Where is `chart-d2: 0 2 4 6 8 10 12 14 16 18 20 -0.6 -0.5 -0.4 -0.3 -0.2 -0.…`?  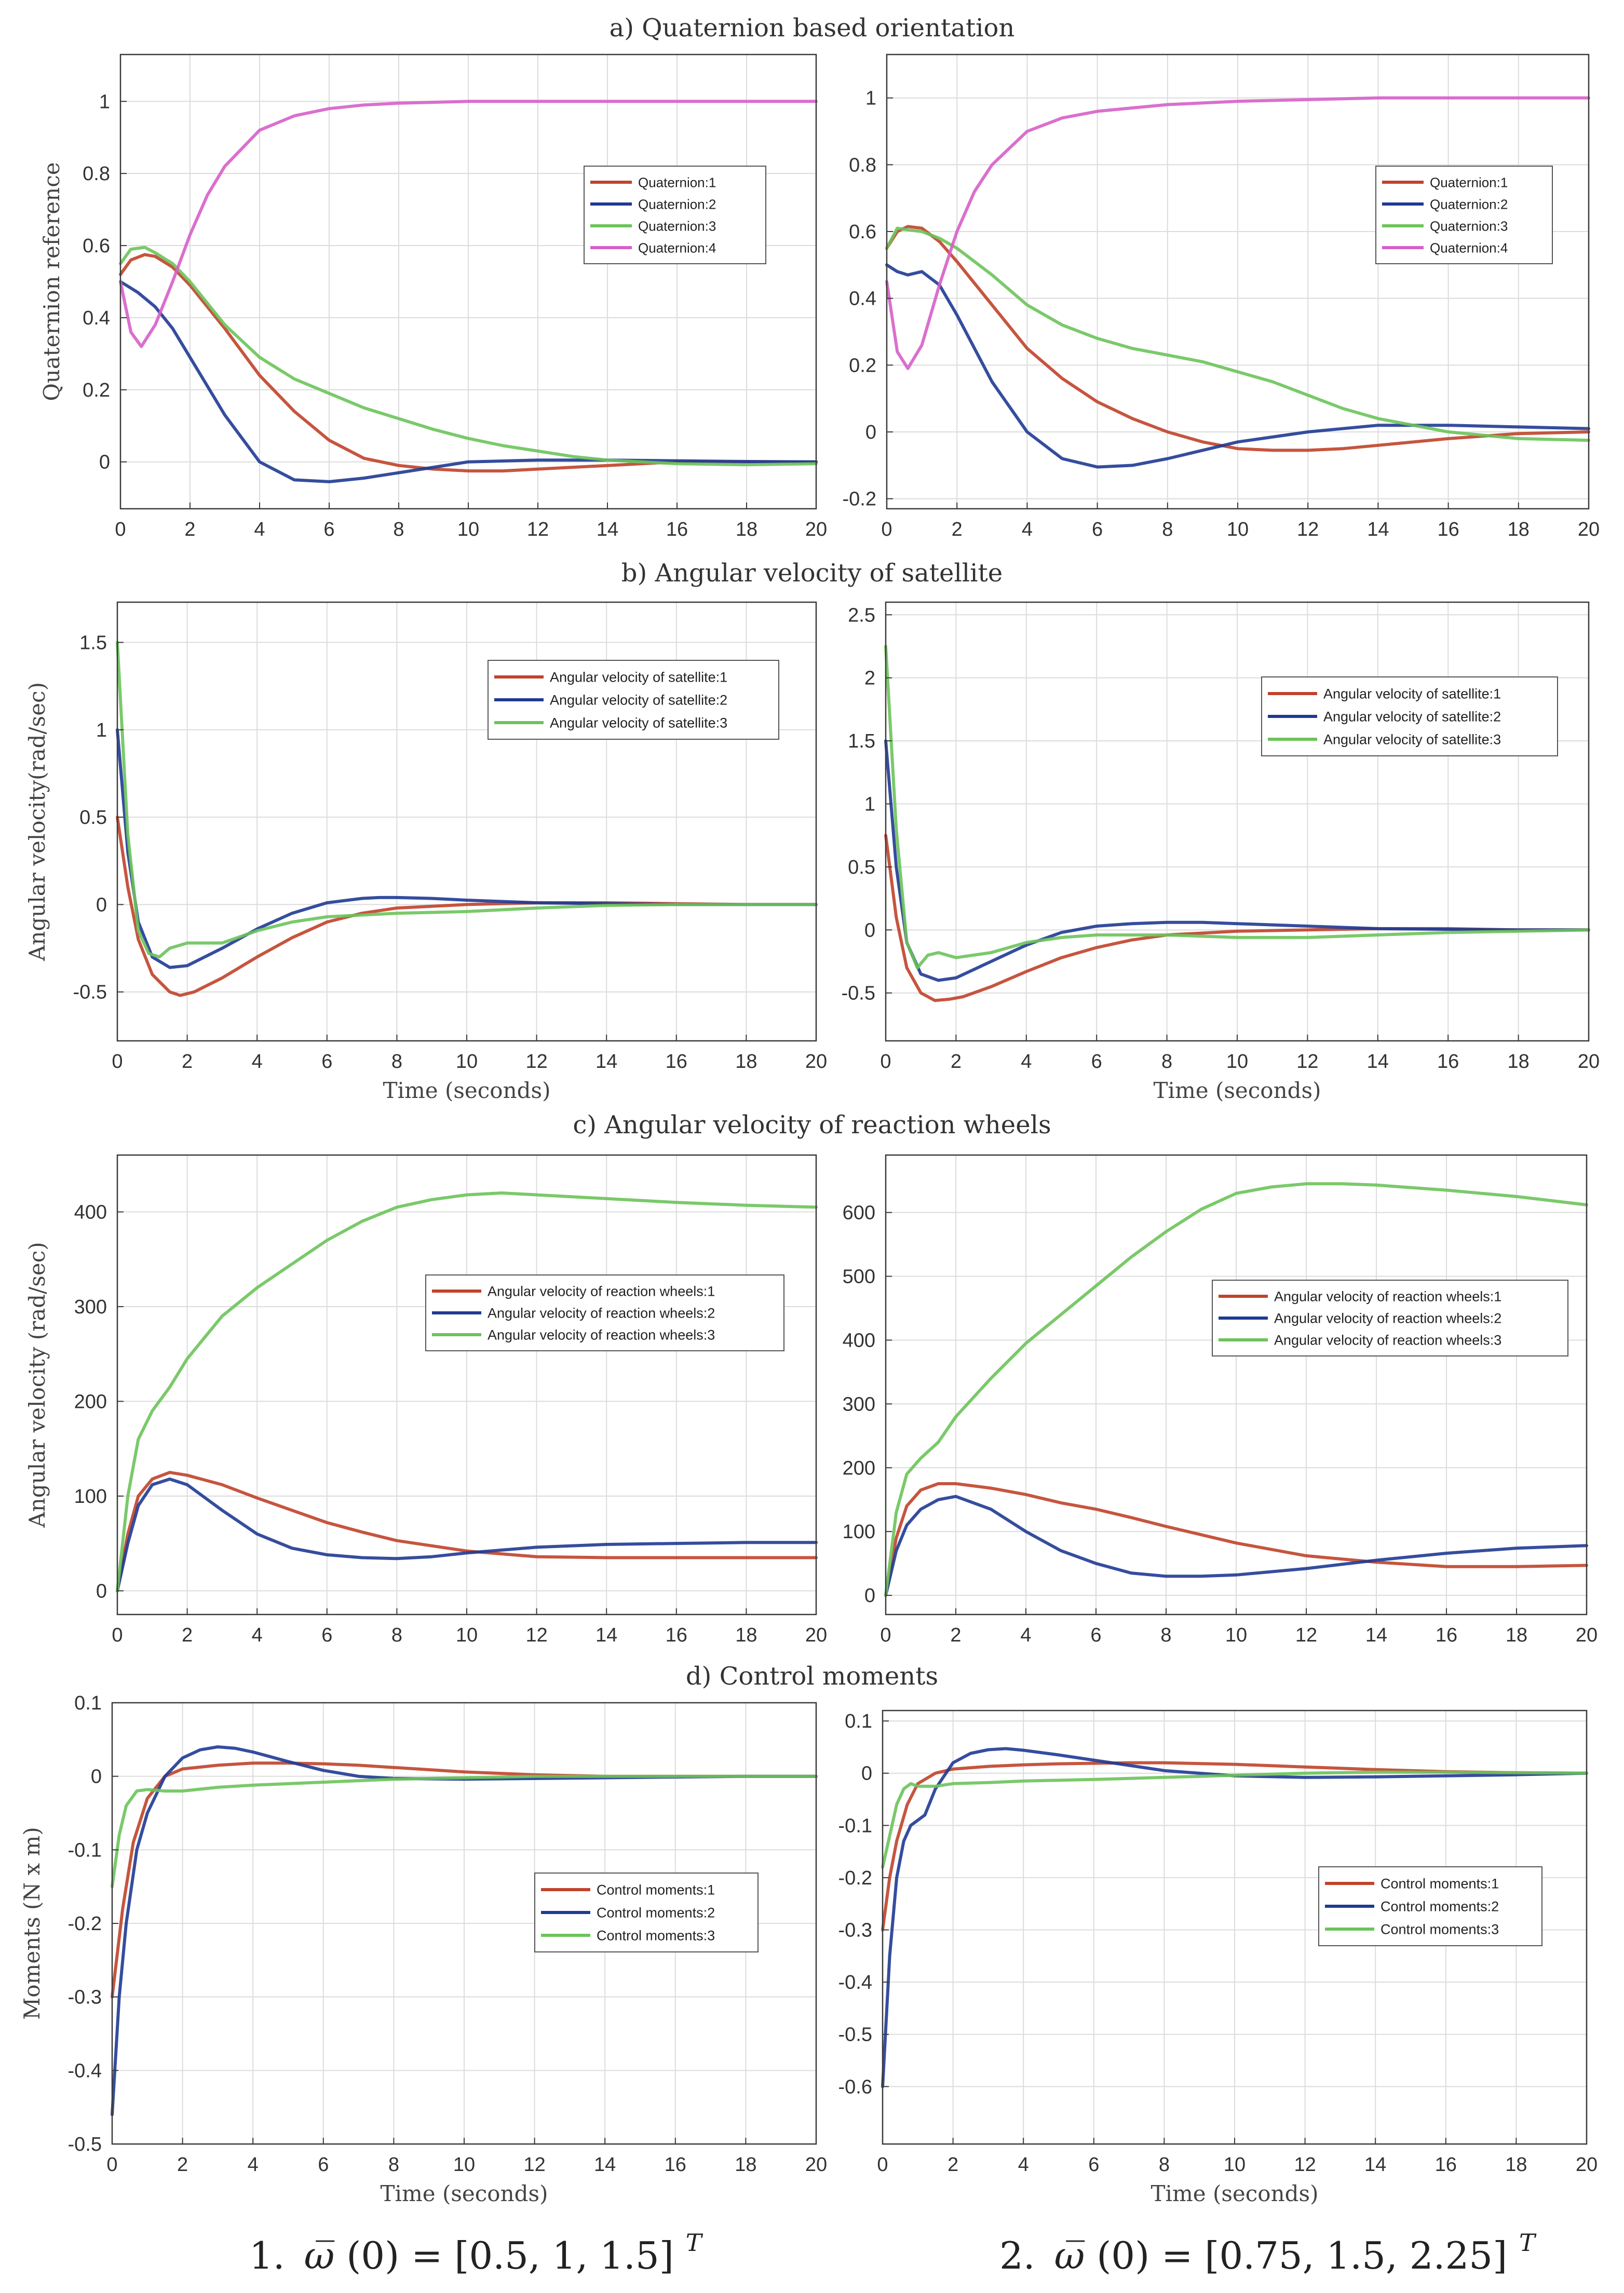
chart-d2: 0 2 4 6 8 10 12 14 16 18 20 -0.6 -0.5 -0.4 -0.3 -0.2 -0.… is located at coordinates (1218, 1957).